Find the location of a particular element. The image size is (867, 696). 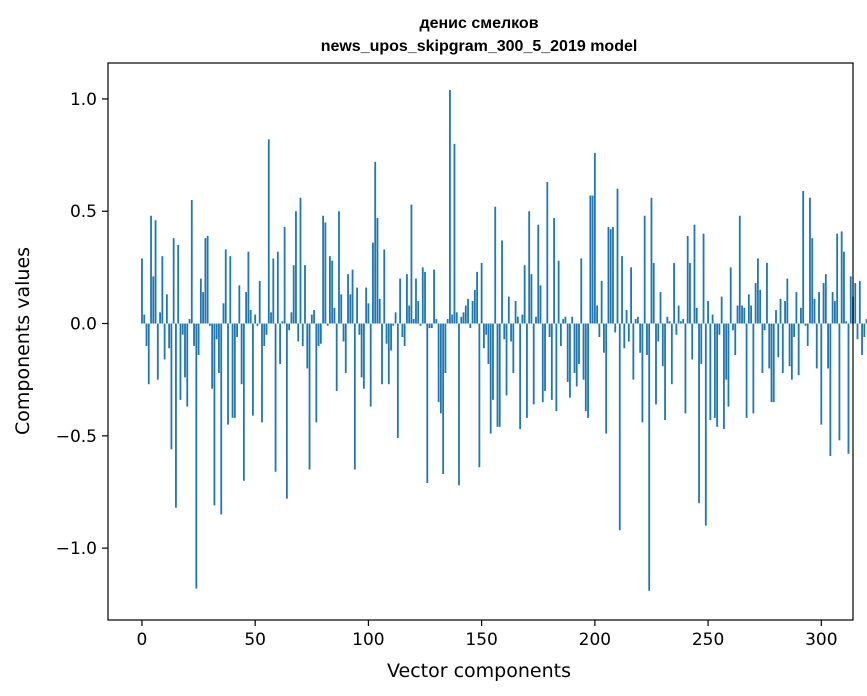

x-axis-label: Vector components is located at coordinates (479, 671).